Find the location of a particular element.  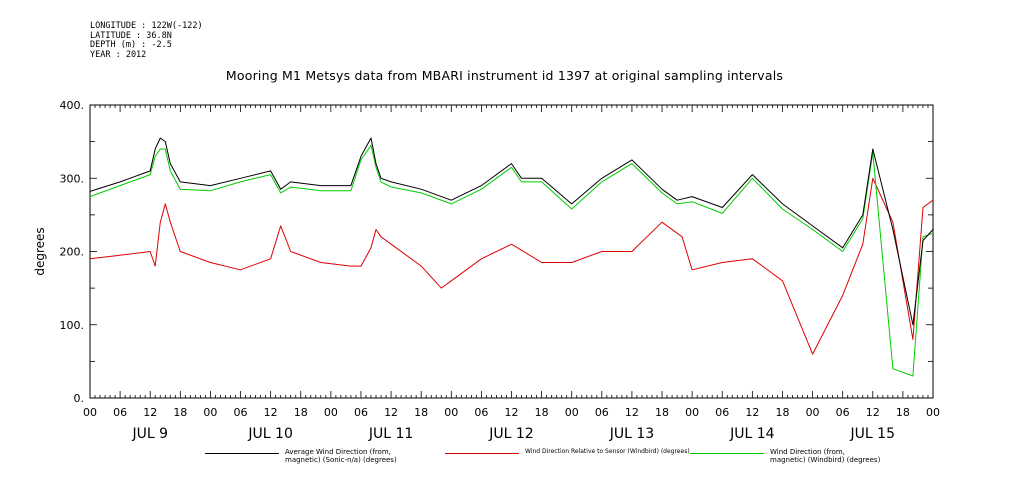

y-tick-label: 400. is located at coordinates (72, 105).